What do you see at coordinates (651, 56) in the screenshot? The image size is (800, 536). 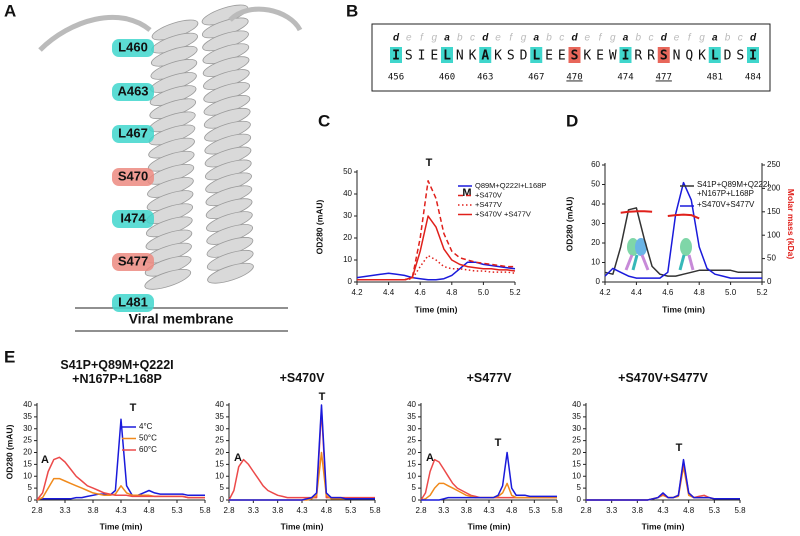 I see `residue-letter: R` at bounding box center [651, 56].